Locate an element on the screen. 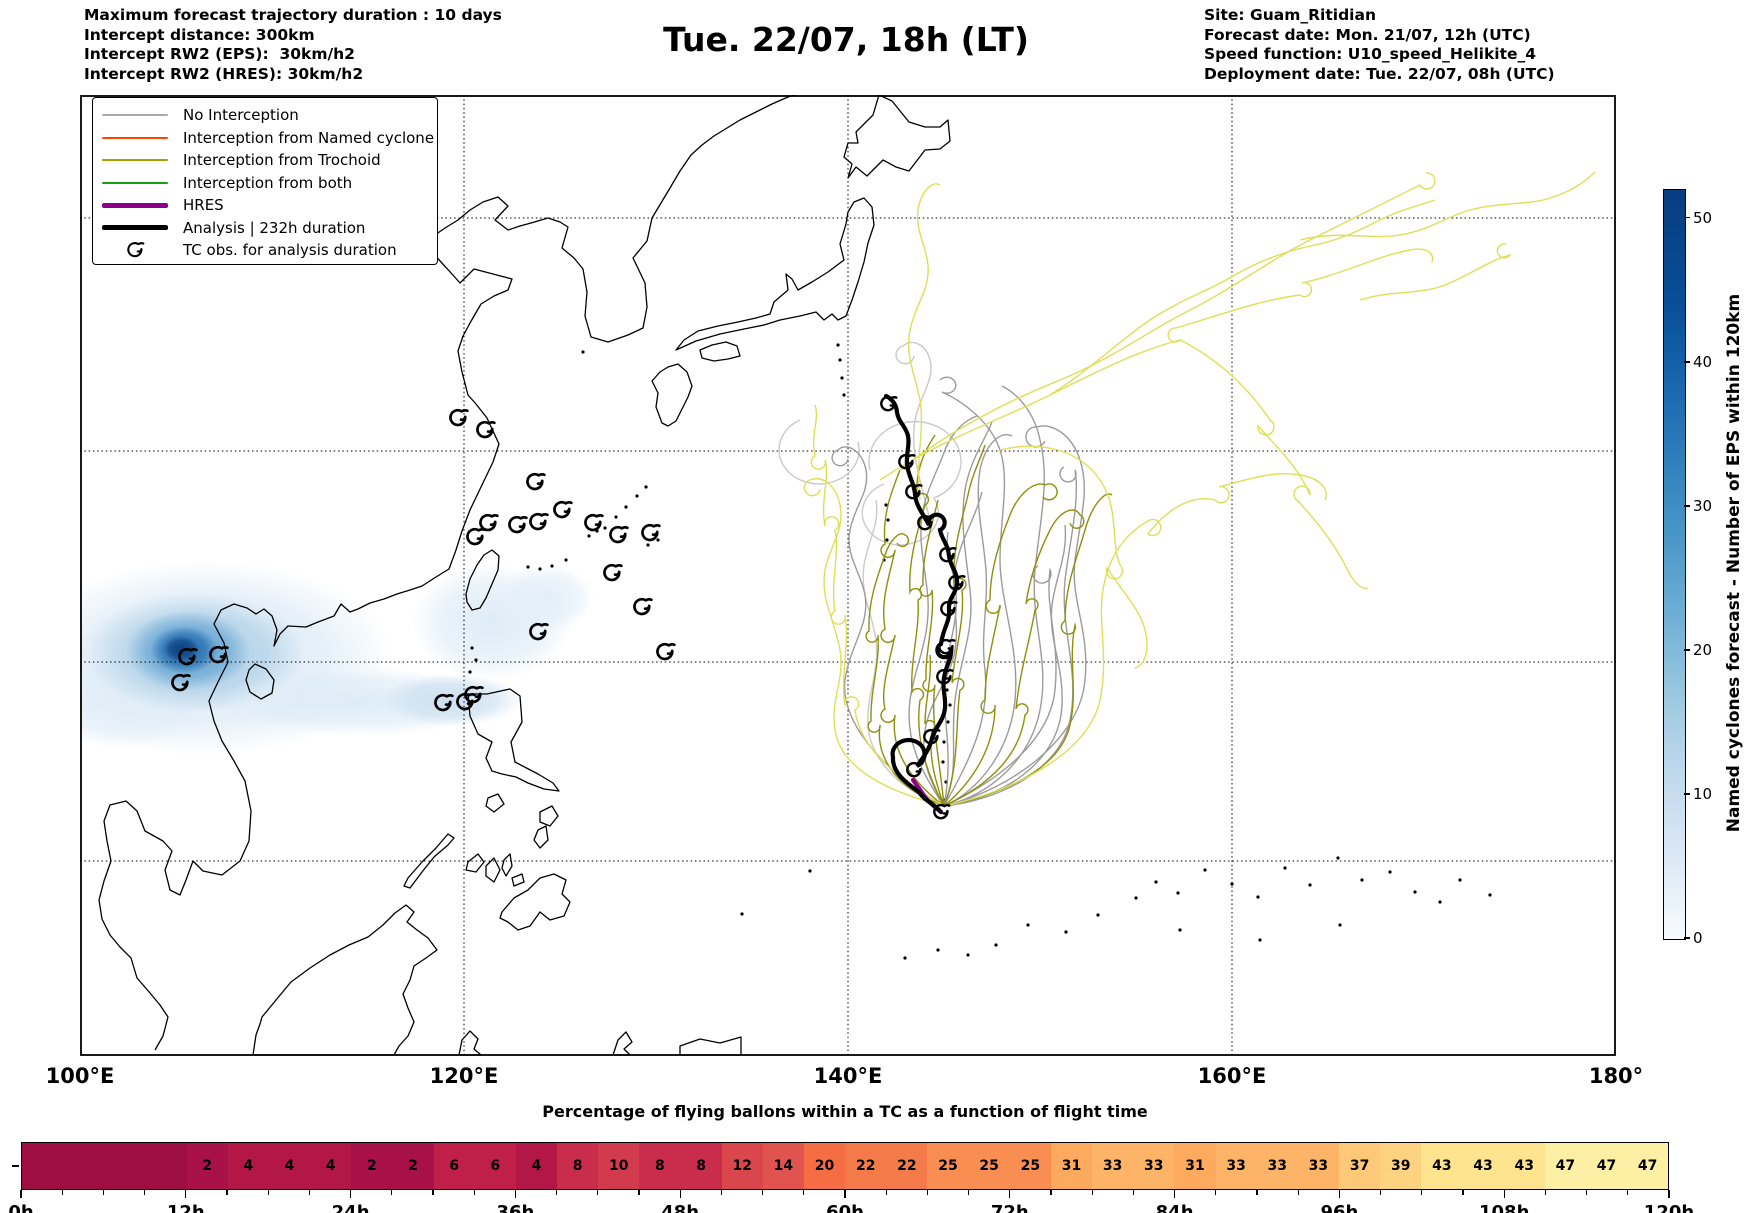 This screenshot has width=1748, height=1213. heatmap-cell: 39 is located at coordinates (1401, 1166).